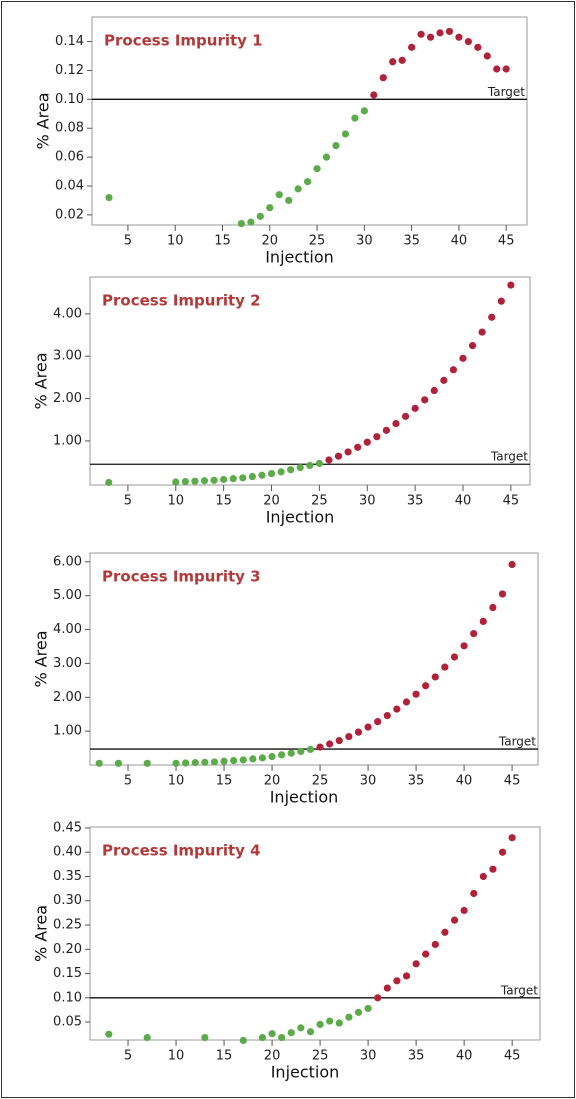 This screenshot has height=1099, width=576. I want to click on y-tick-label: 0.30, so click(67, 900).